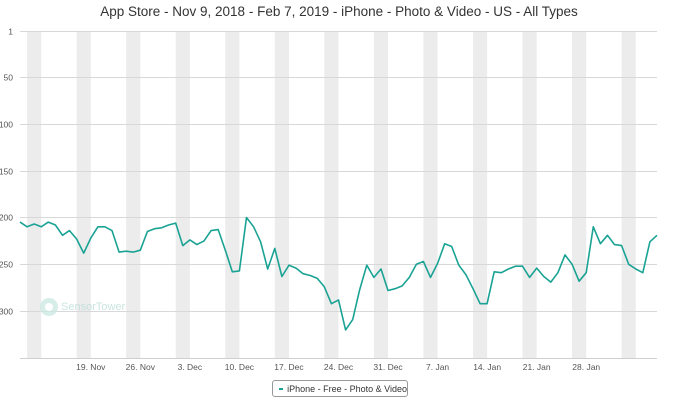 The width and height of the screenshot is (678, 407). What do you see at coordinates (6, 312) in the screenshot?
I see `y-tick-label-300: 300` at bounding box center [6, 312].